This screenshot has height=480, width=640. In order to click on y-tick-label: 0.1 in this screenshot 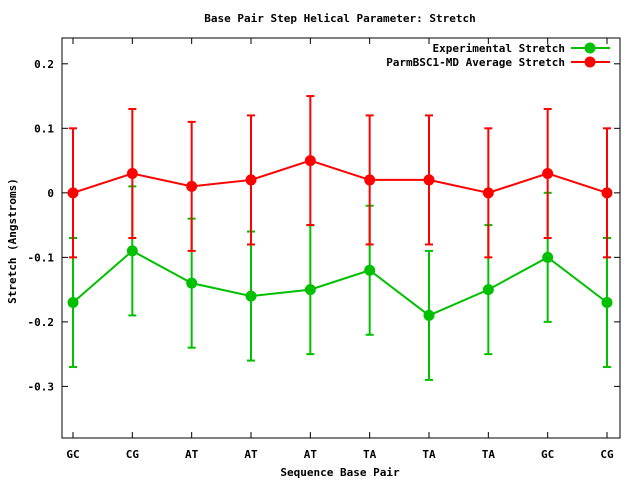, I will do `click(44, 128)`.